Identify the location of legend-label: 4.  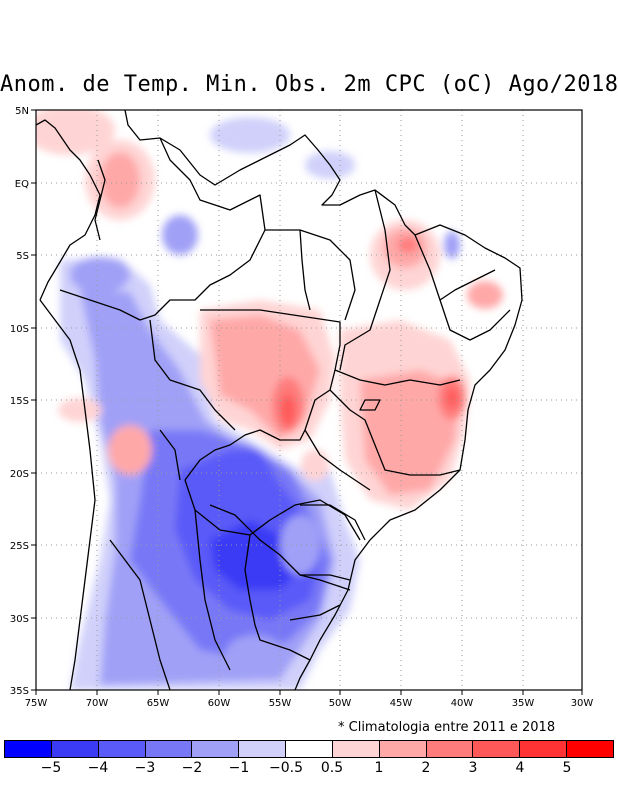
(520, 768).